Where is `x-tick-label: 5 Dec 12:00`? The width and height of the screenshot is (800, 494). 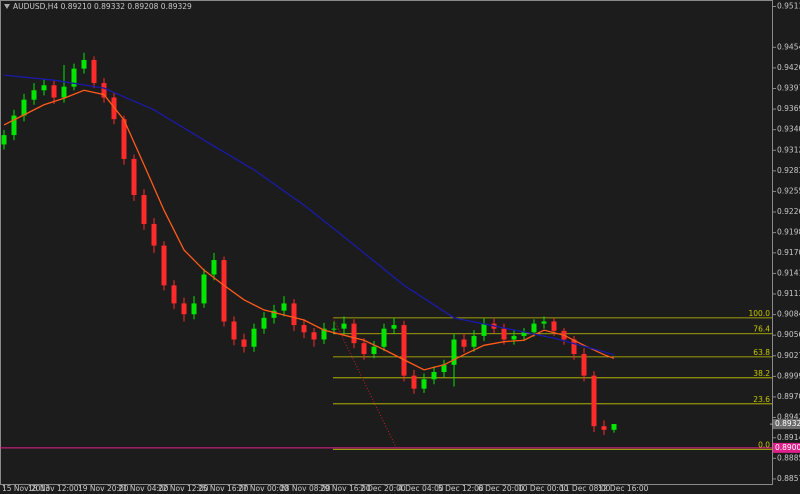
x-tick-label: 5 Dec 12:00 is located at coordinates (461, 488).